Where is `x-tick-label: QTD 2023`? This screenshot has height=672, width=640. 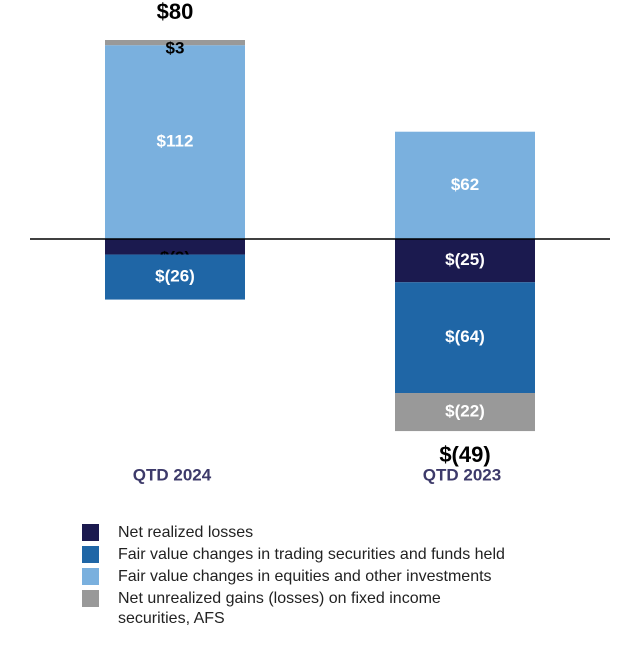
x-tick-label: QTD 2023 is located at coordinates (462, 474).